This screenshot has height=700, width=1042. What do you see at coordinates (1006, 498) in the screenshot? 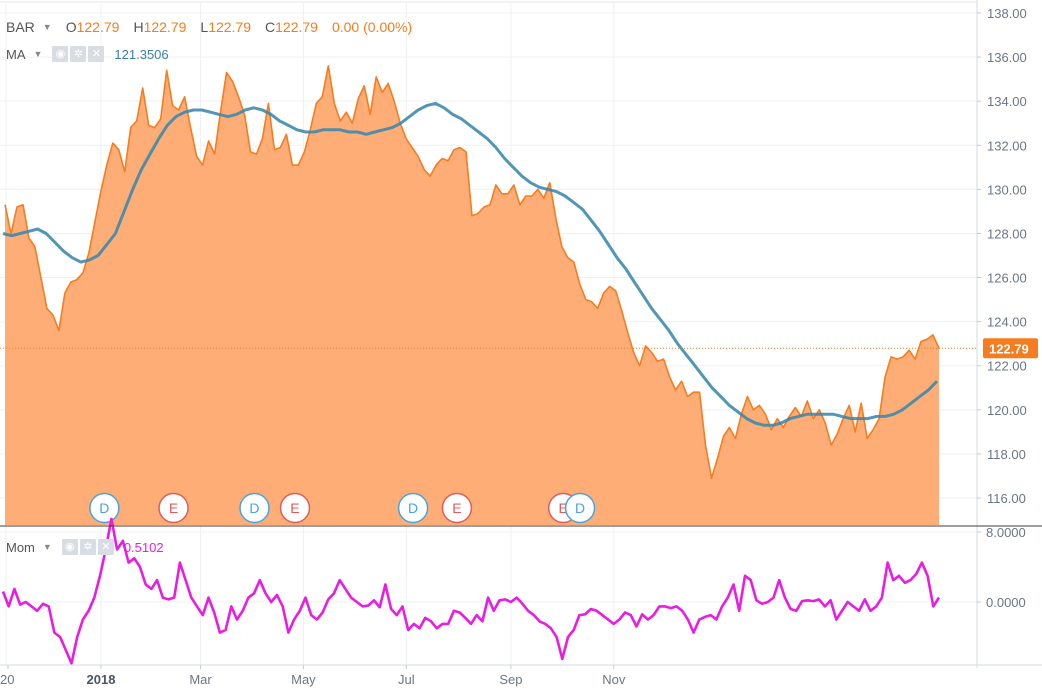
I see `price-tick-label: 116.00` at bounding box center [1006, 498].